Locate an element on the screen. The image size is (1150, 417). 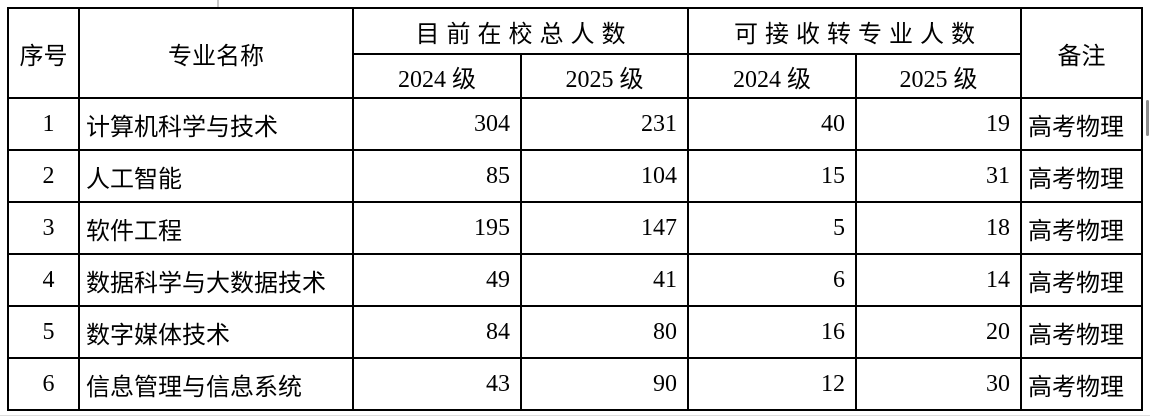
current-2025-count: 147 is located at coordinates (604, 228).